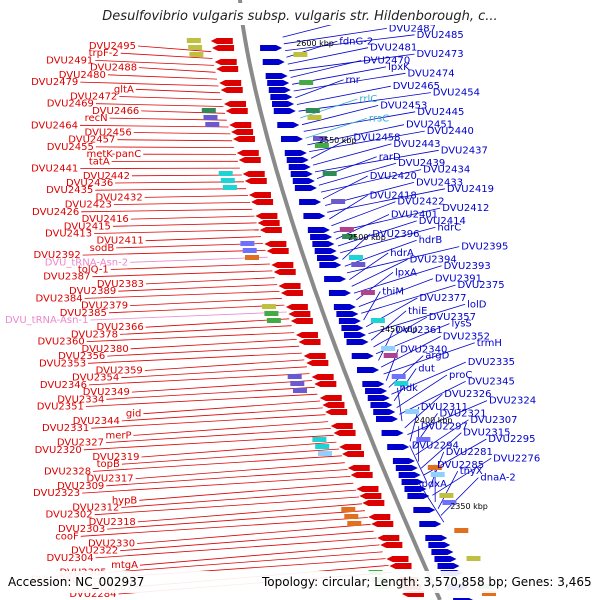 Image resolution: width=600 pixels, height=600 pixels. I want to click on gene-label: gid, so click(133, 414).